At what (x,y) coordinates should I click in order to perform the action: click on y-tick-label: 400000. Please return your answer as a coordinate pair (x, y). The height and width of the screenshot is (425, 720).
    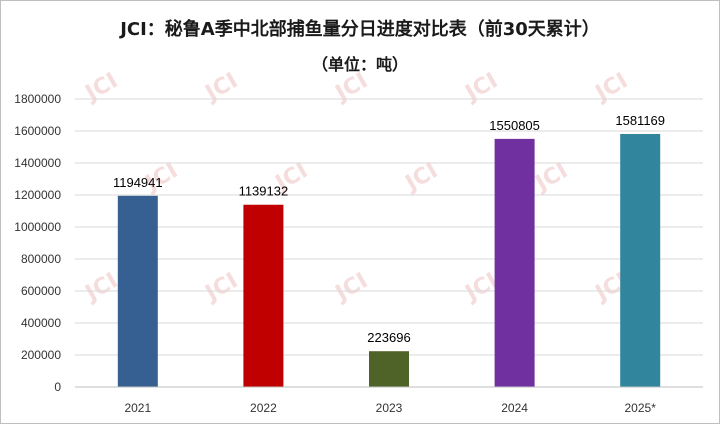
    Looking at the image, I should click on (41, 323).